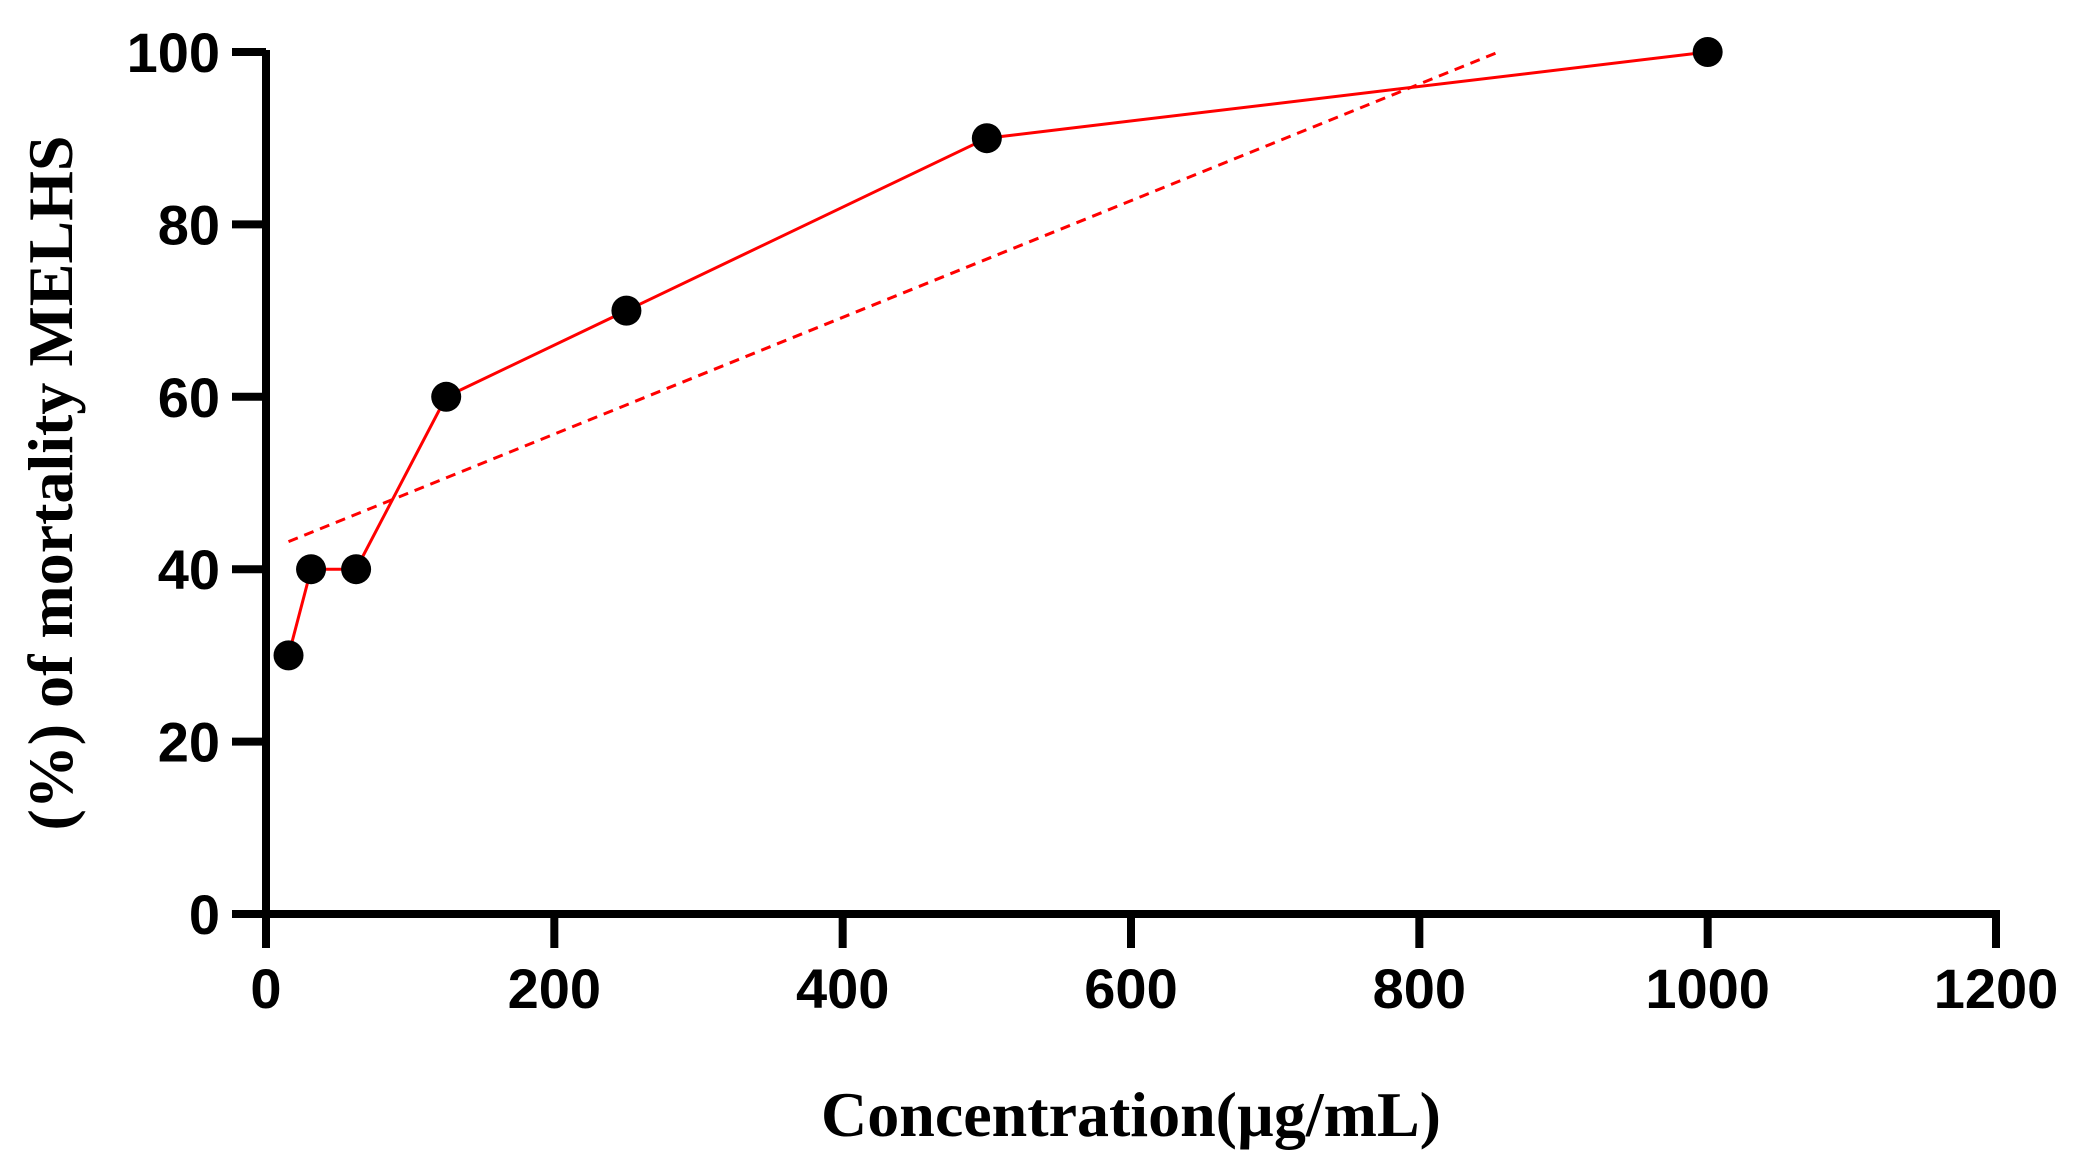 The width and height of the screenshot is (2076, 1166). Describe the element at coordinates (1419, 988) in the screenshot. I see `x-tick-label: 800` at that location.